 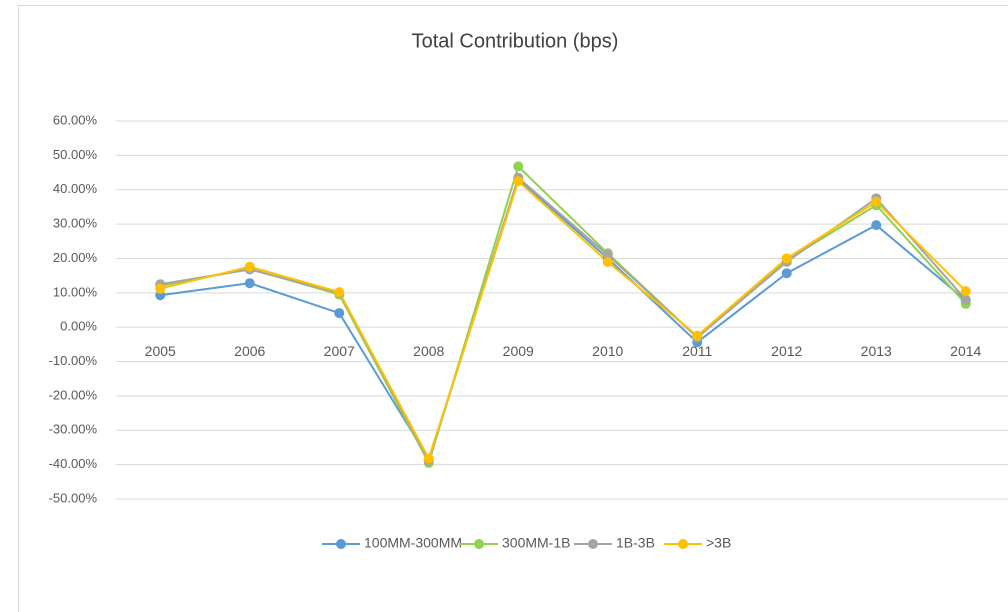 What do you see at coordinates (75, 257) in the screenshot?
I see `y-tick-label: 20.00%` at bounding box center [75, 257].